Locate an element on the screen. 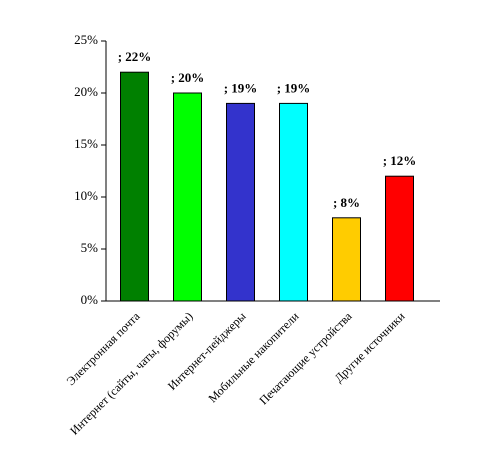  y-tick-label: 20% is located at coordinates (86, 91).